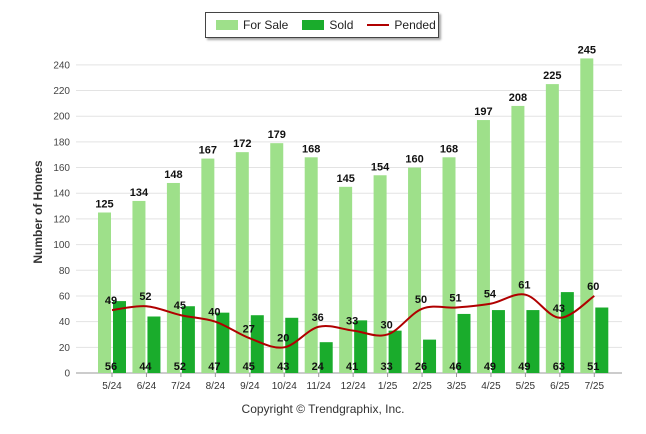 This screenshot has width=646, height=434. I want to click on label-sold: 56, so click(111, 367).